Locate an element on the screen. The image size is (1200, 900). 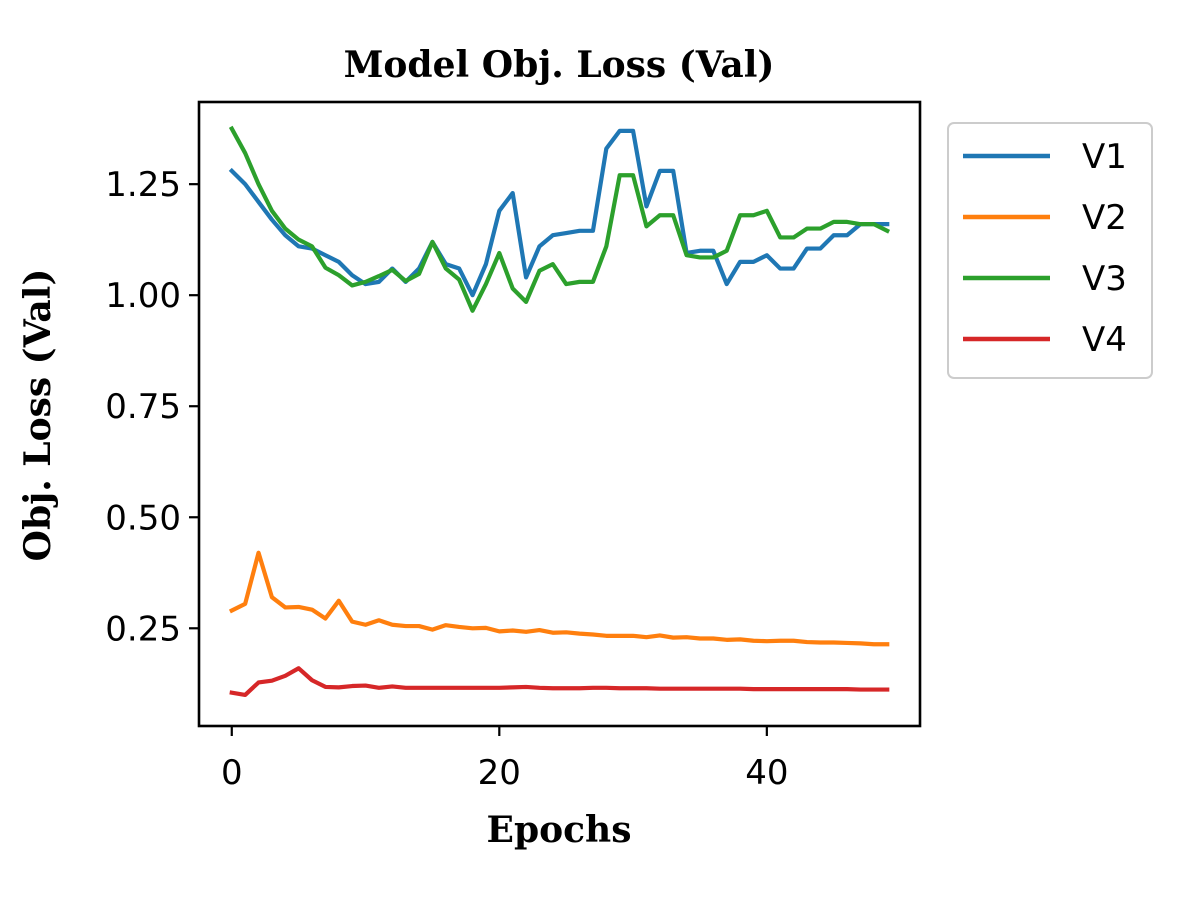
y-tick-label: 1.00 is located at coordinates (143, 296).